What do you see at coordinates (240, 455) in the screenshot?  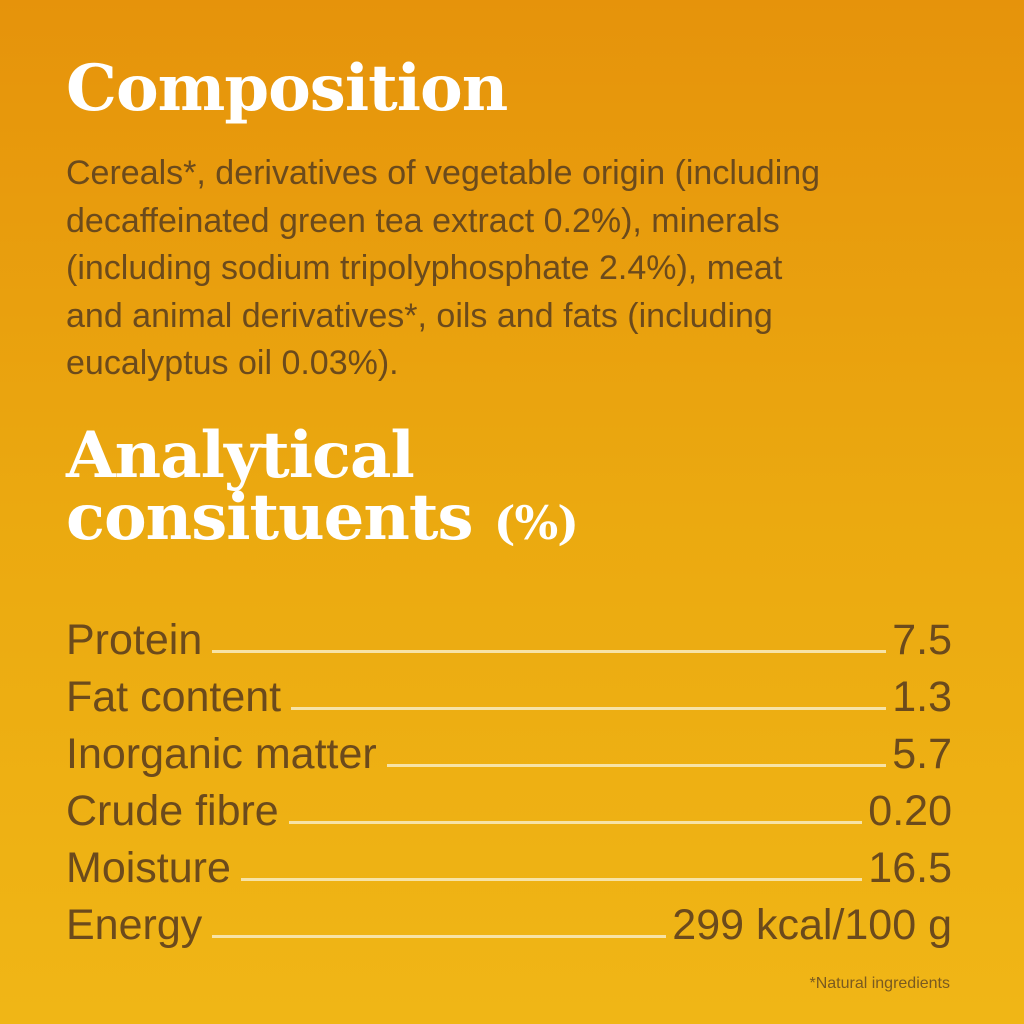 I see `title-text: Analytical` at bounding box center [240, 455].